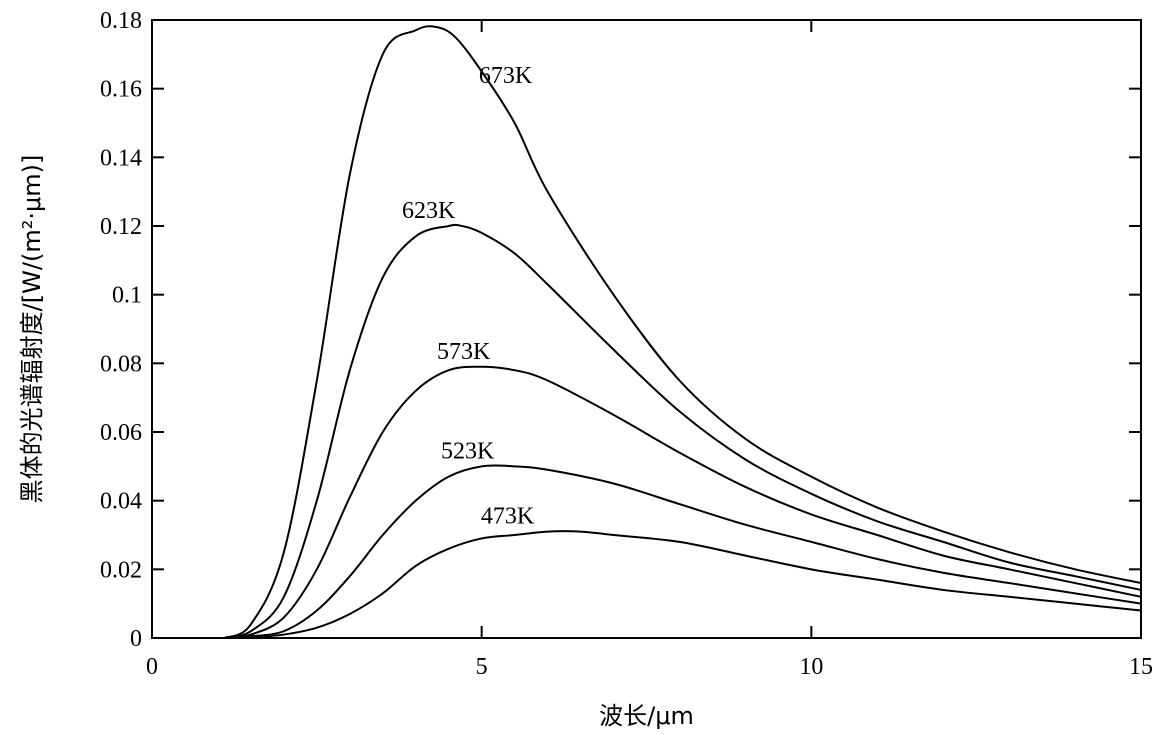 This screenshot has width=1159, height=735. I want to click on y-tick-label: 0.04, so click(121, 502).